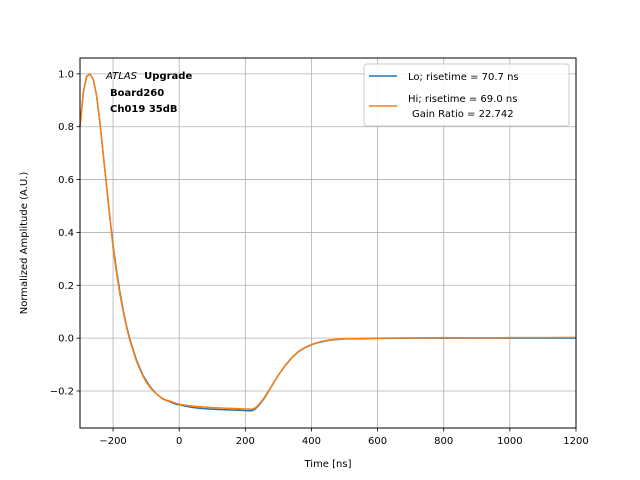 Image resolution: width=640 pixels, height=480 pixels. I want to click on annotation: ATLAS Upgrade Board260 Ch019 35dB, so click(148, 93).